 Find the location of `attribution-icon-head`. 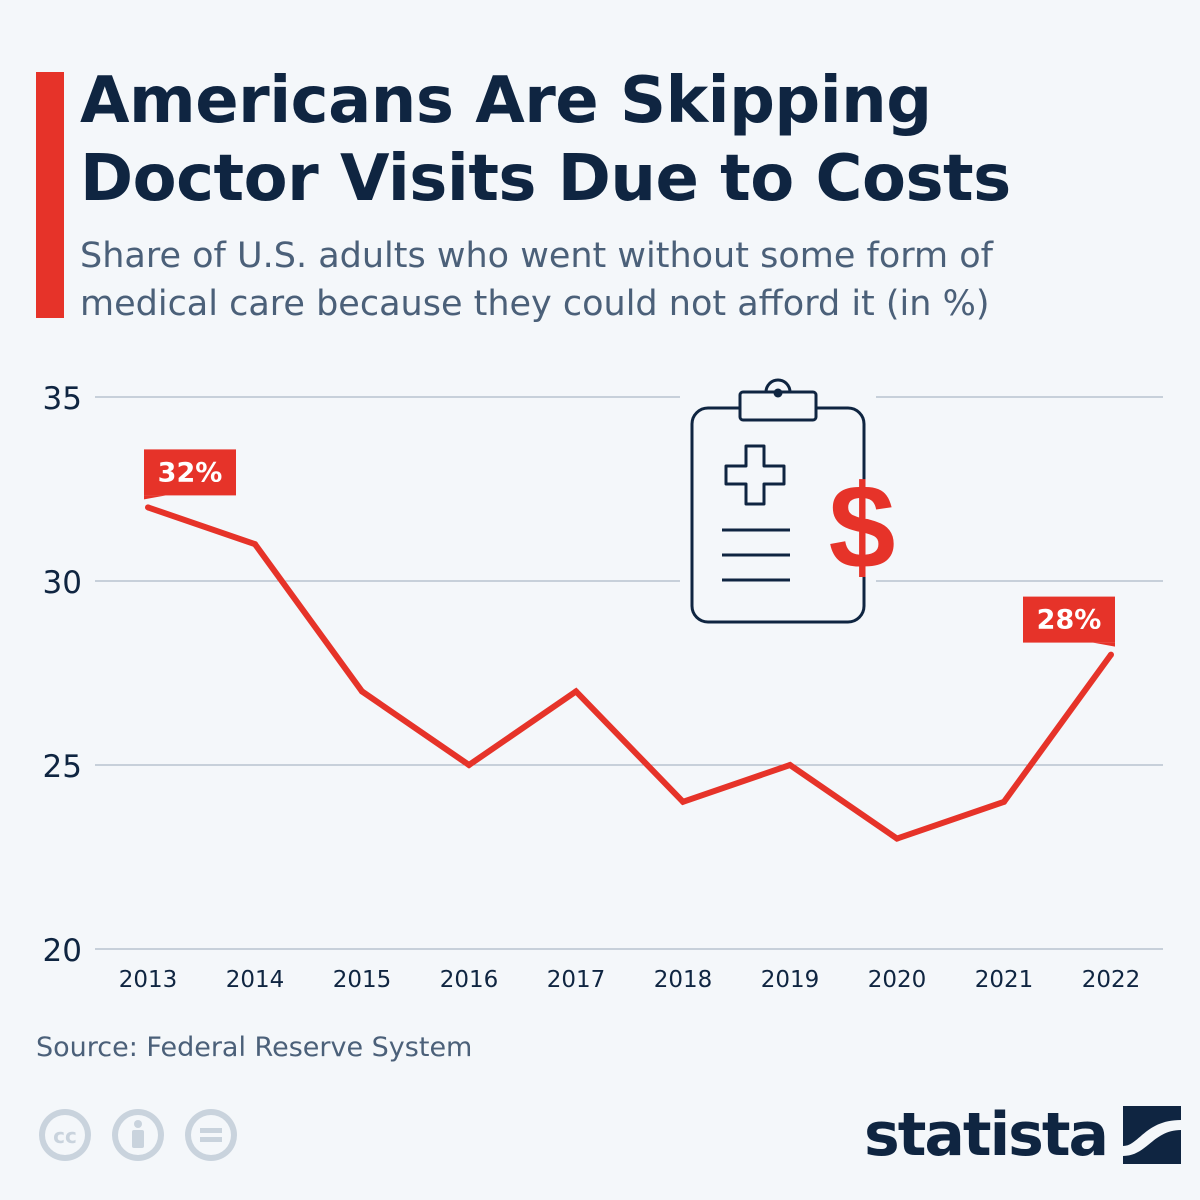

attribution-icon-head is located at coordinates (138, 1124).